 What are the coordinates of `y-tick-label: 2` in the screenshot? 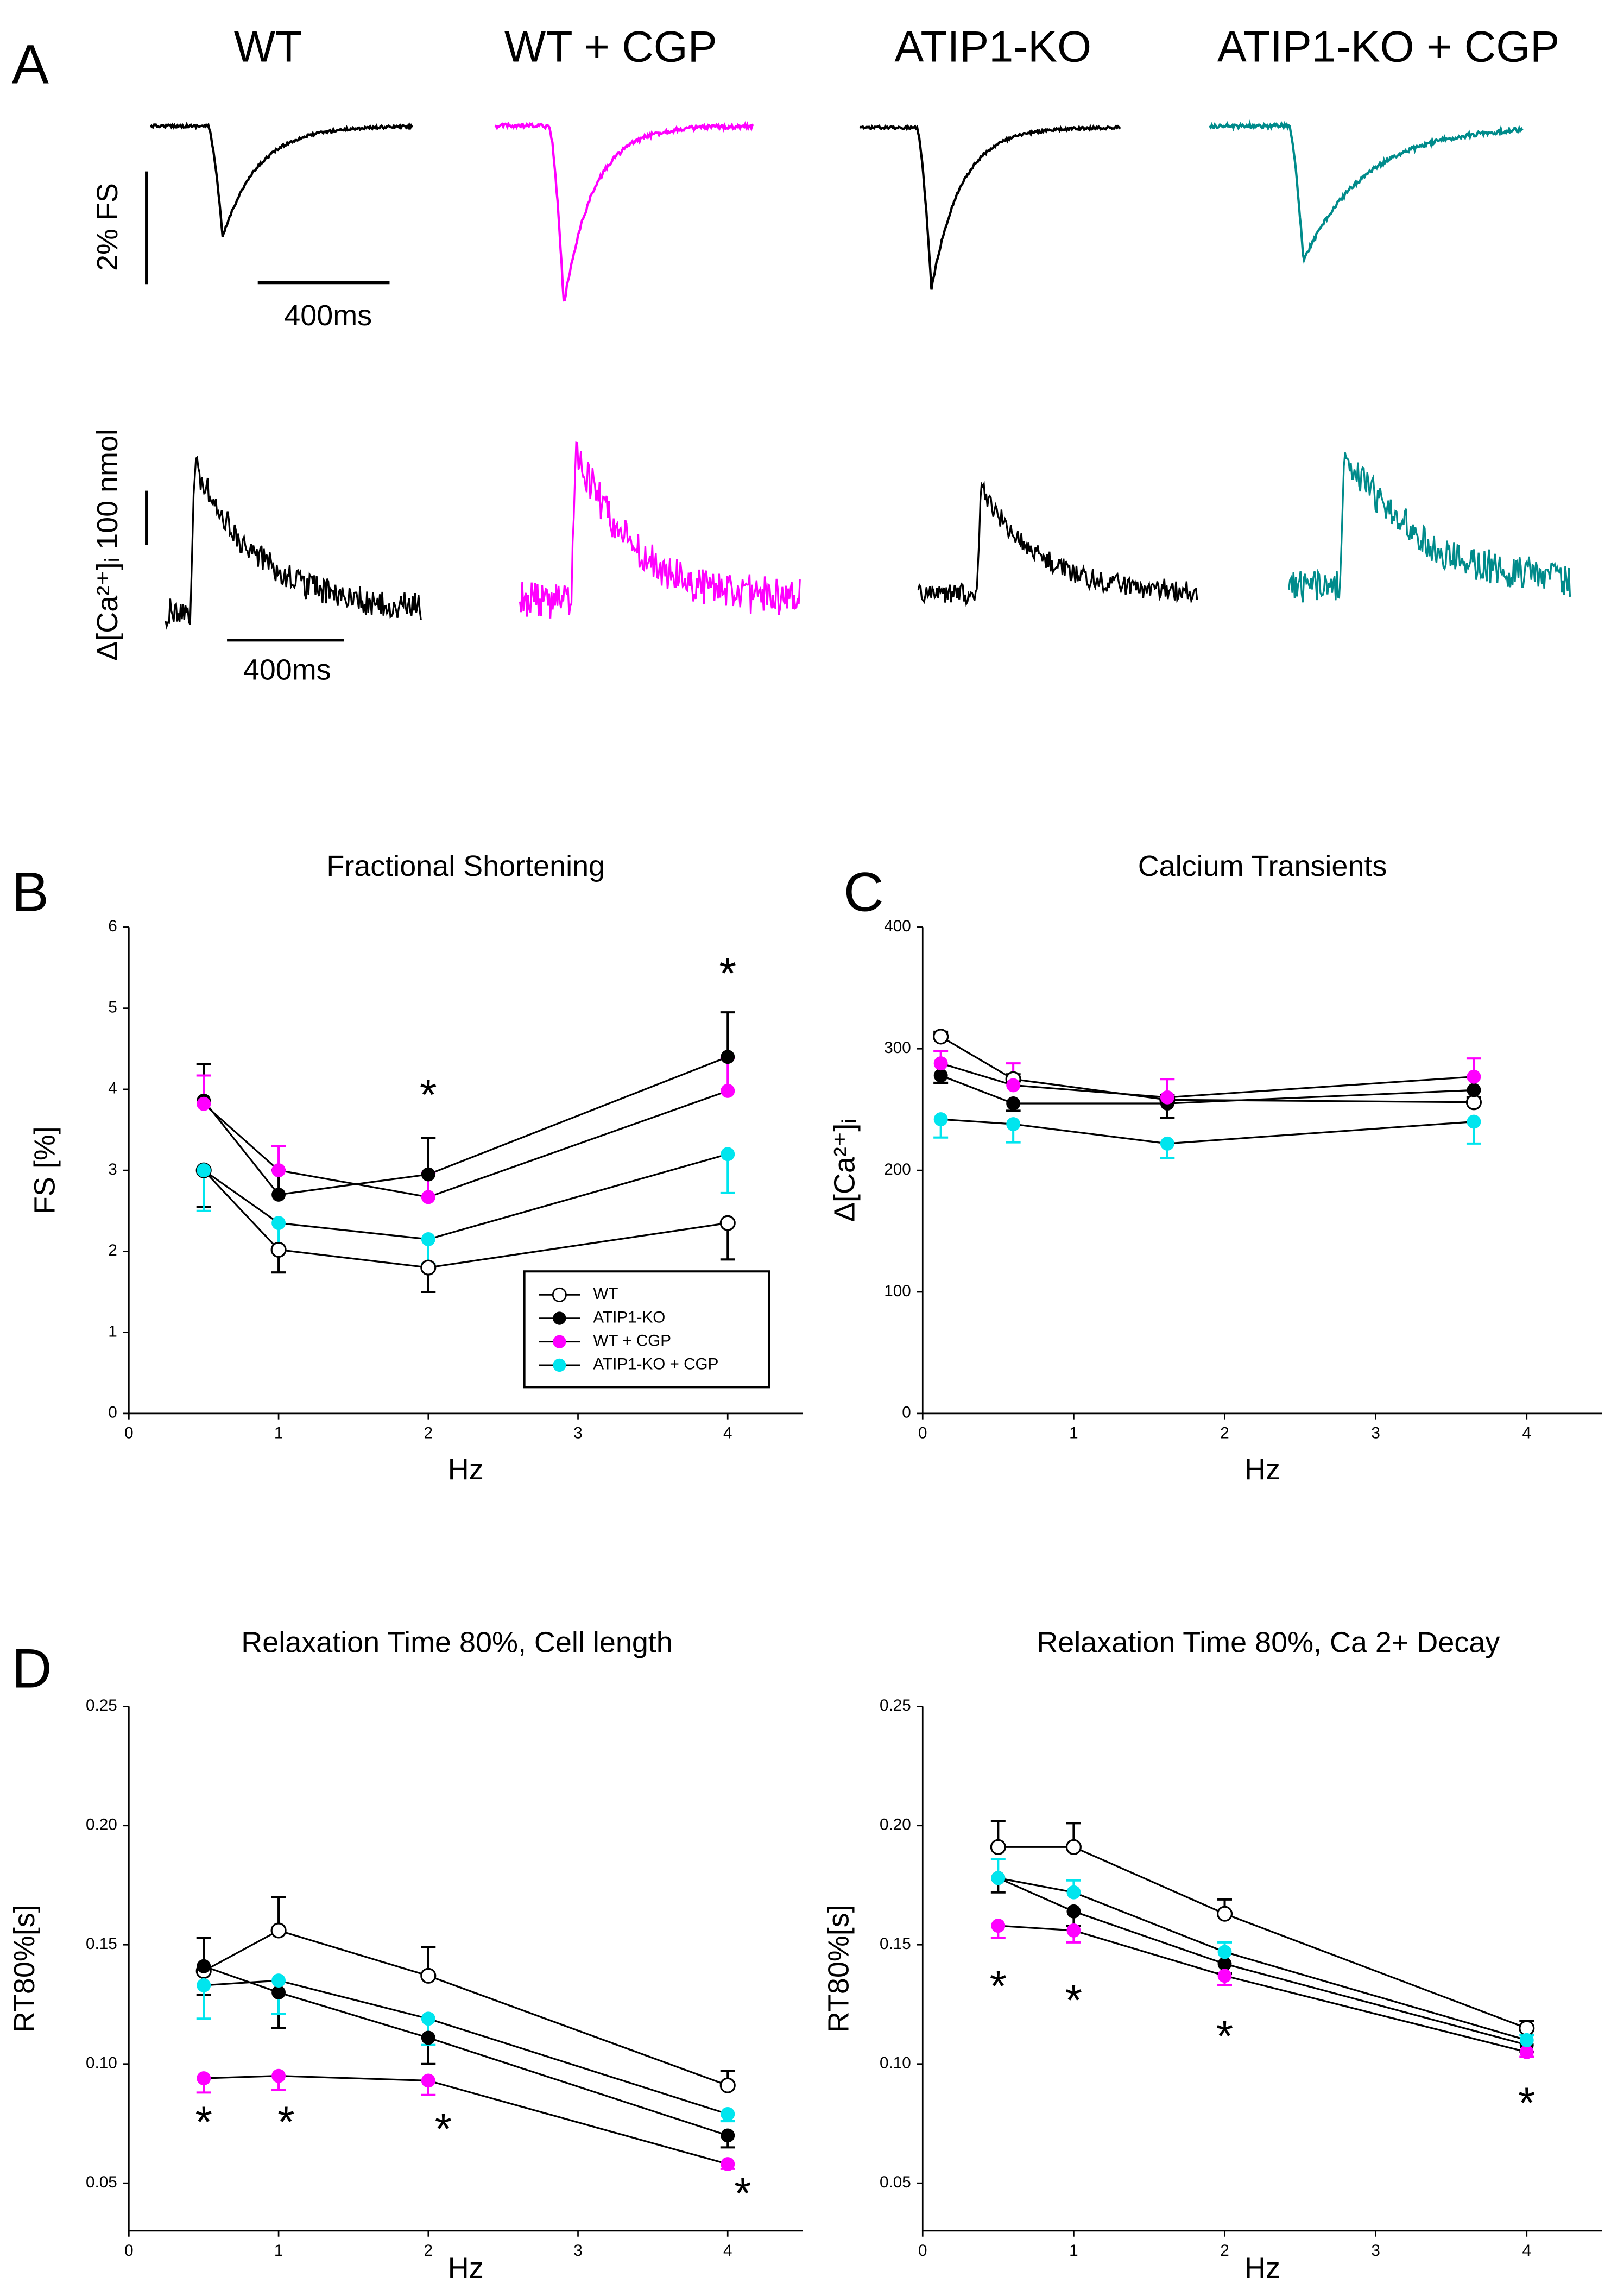 It's located at (112, 1250).